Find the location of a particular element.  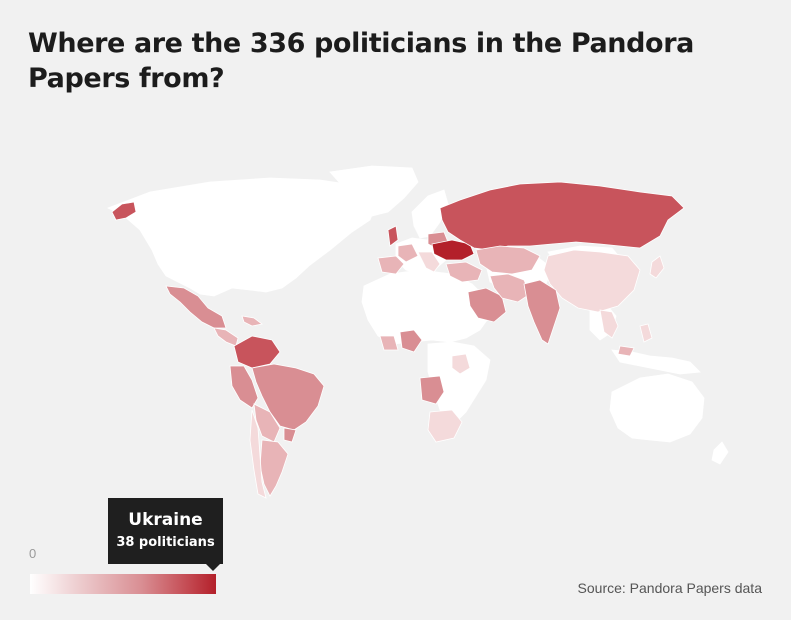

country-iran-pakistan is located at coordinates (510, 288).